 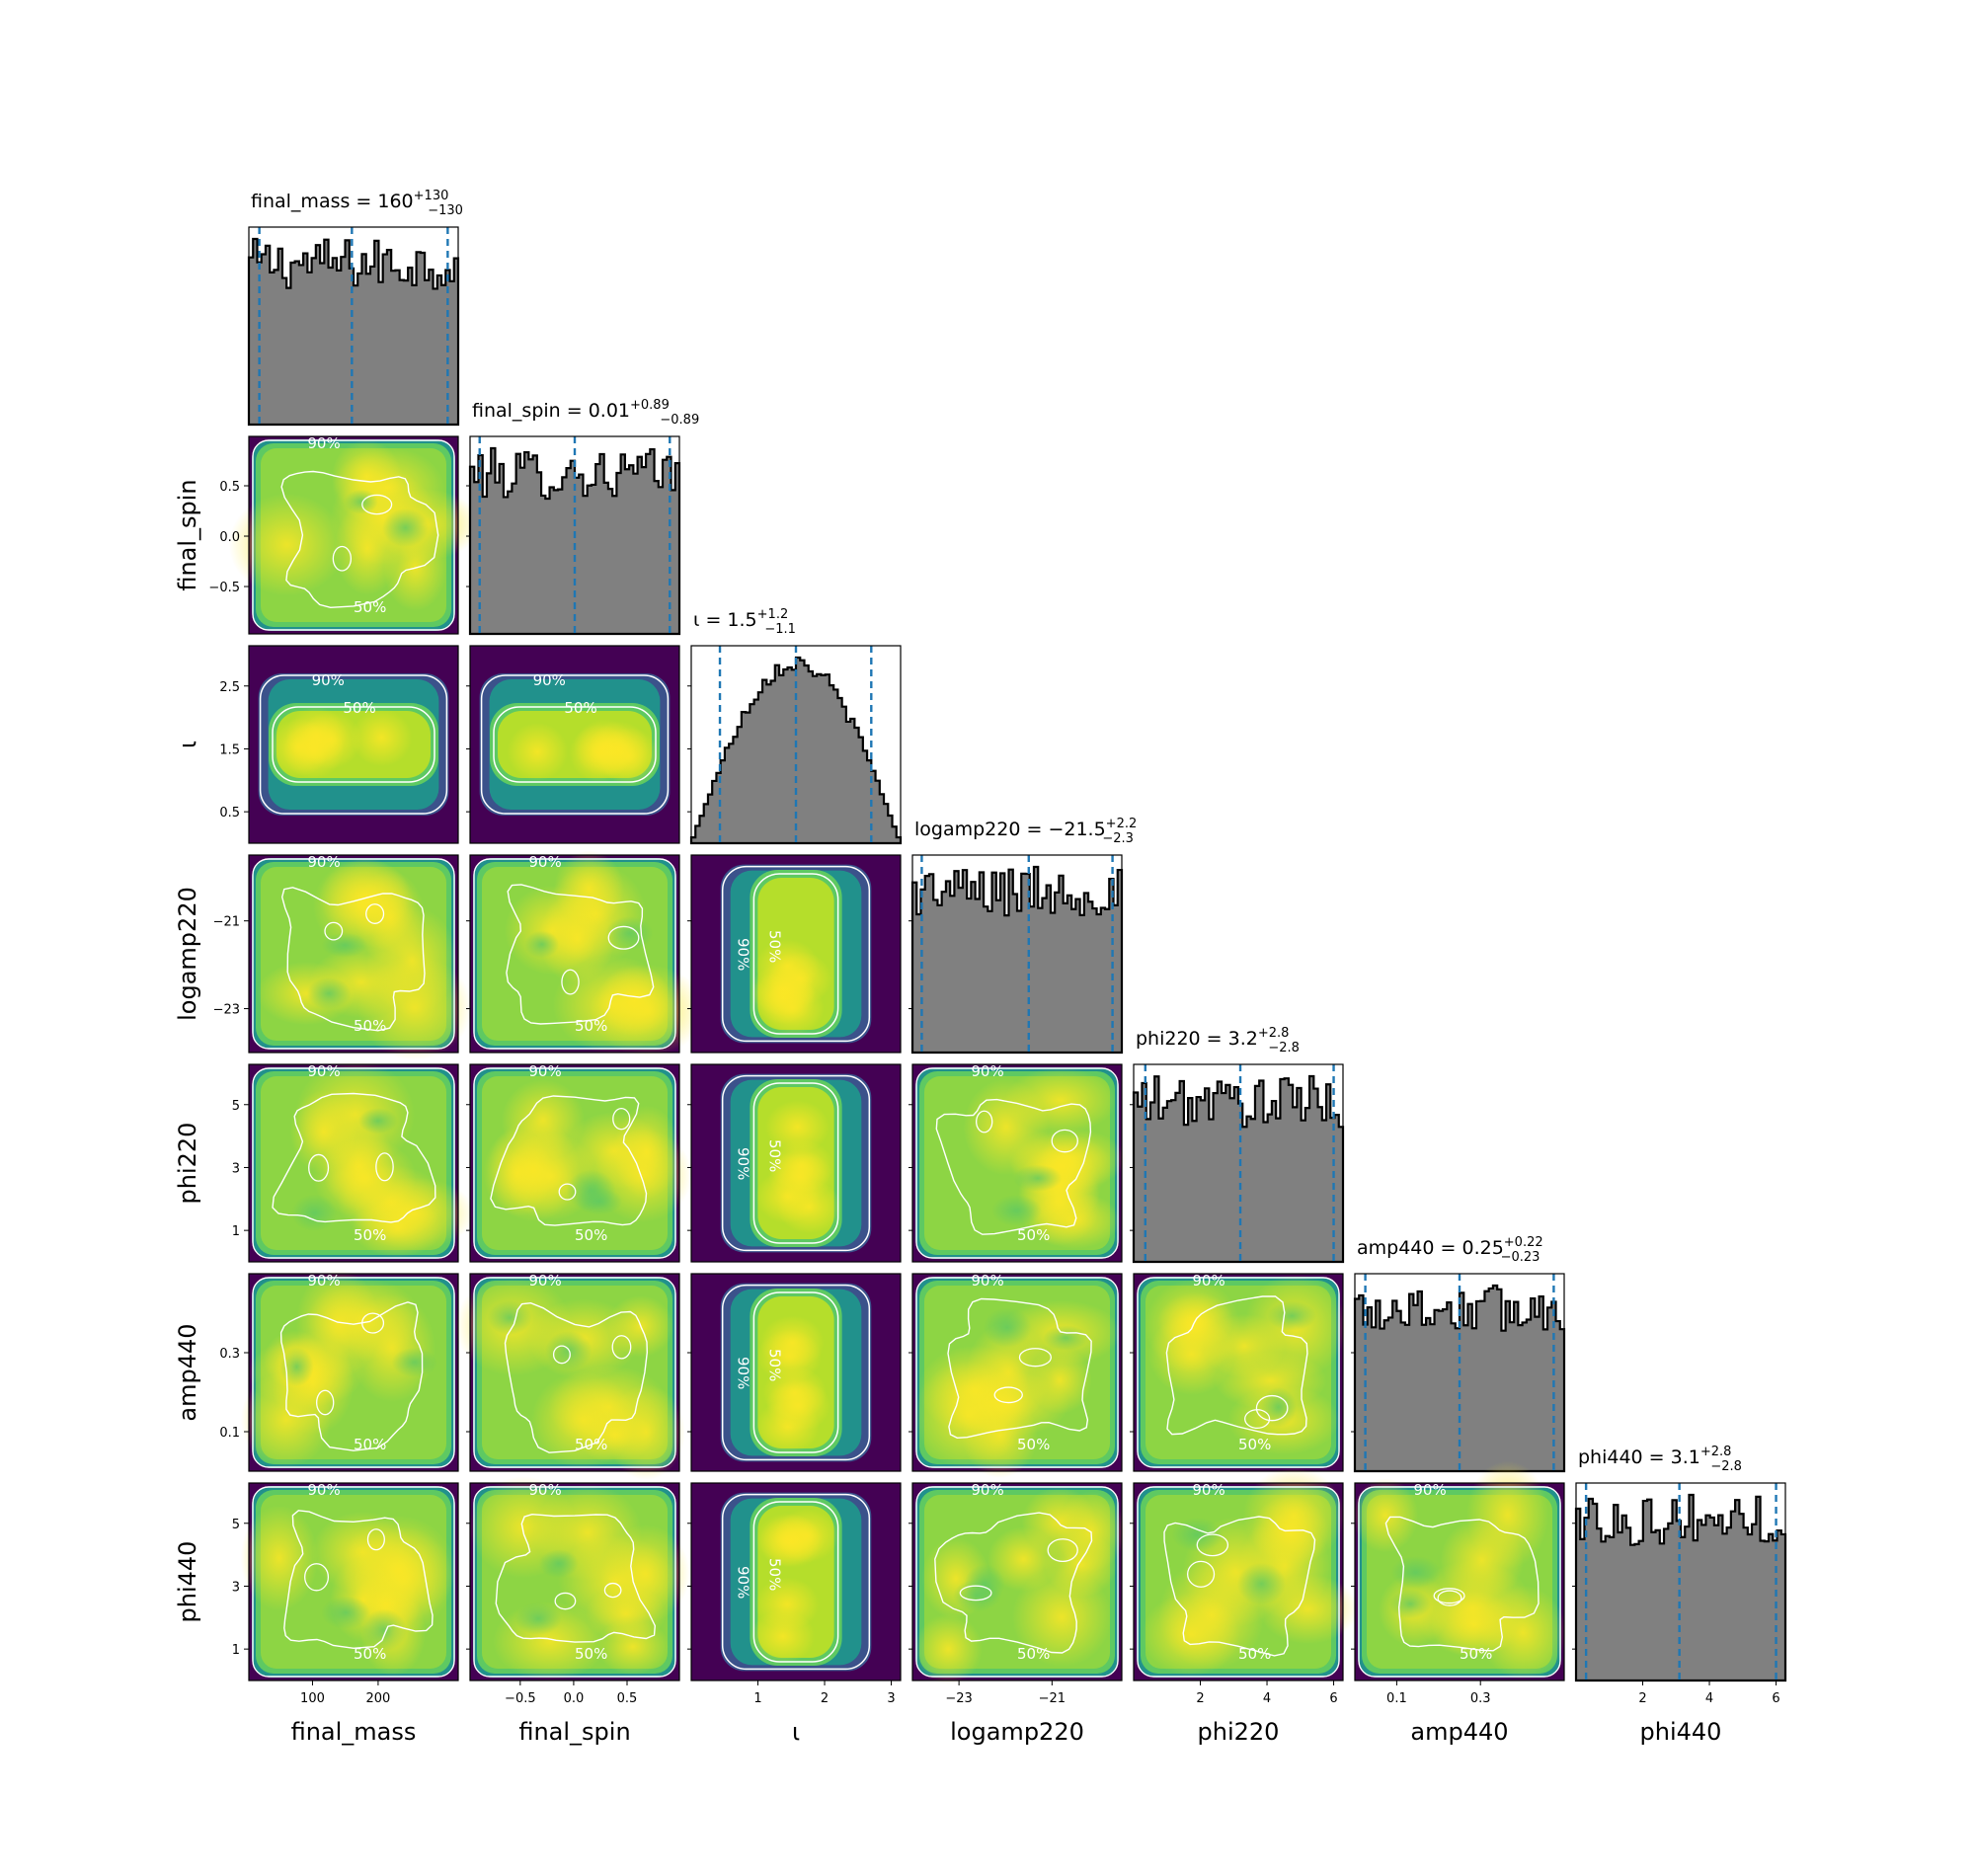 What do you see at coordinates (187, 535) in the screenshot?
I see `y-axis-label-final_spin: final_spin` at bounding box center [187, 535].